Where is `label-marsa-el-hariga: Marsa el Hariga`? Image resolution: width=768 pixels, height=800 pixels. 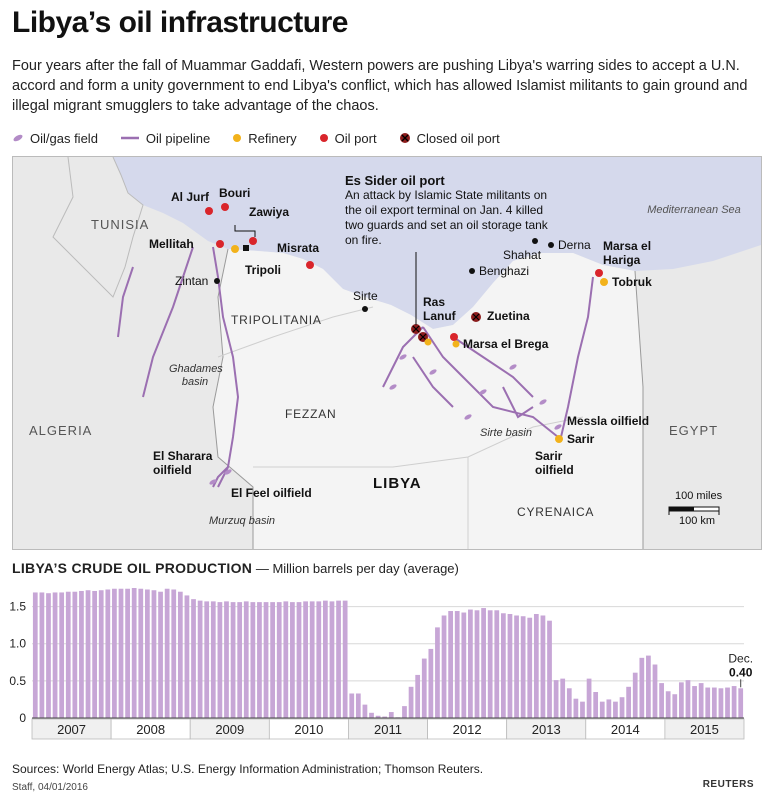 label-marsa-el-hariga: Marsa el Hariga is located at coordinates (627, 253).